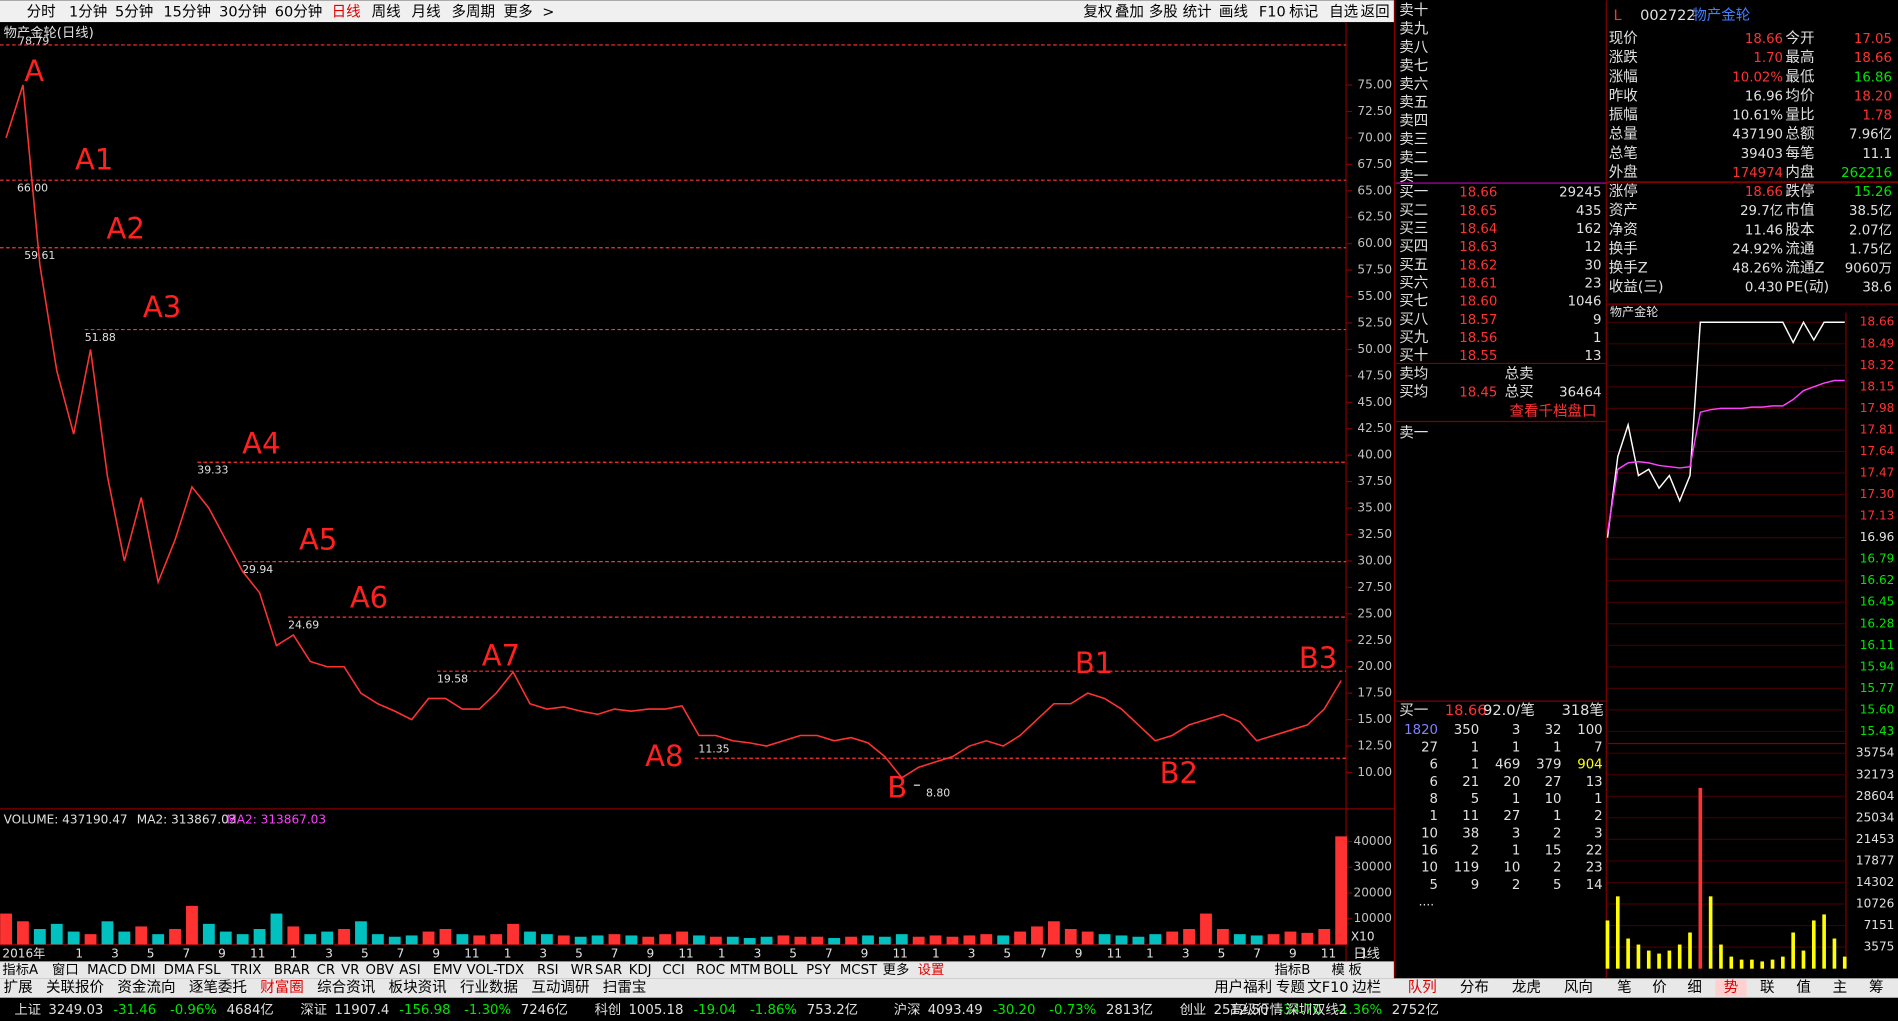  Describe the element at coordinates (350, 970) in the screenshot. I see `indicator-tab: VR` at that location.